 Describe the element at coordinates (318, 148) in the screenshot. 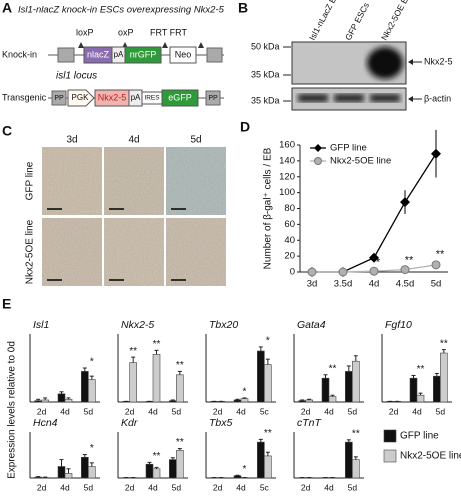

I see `legend-marker` at that location.